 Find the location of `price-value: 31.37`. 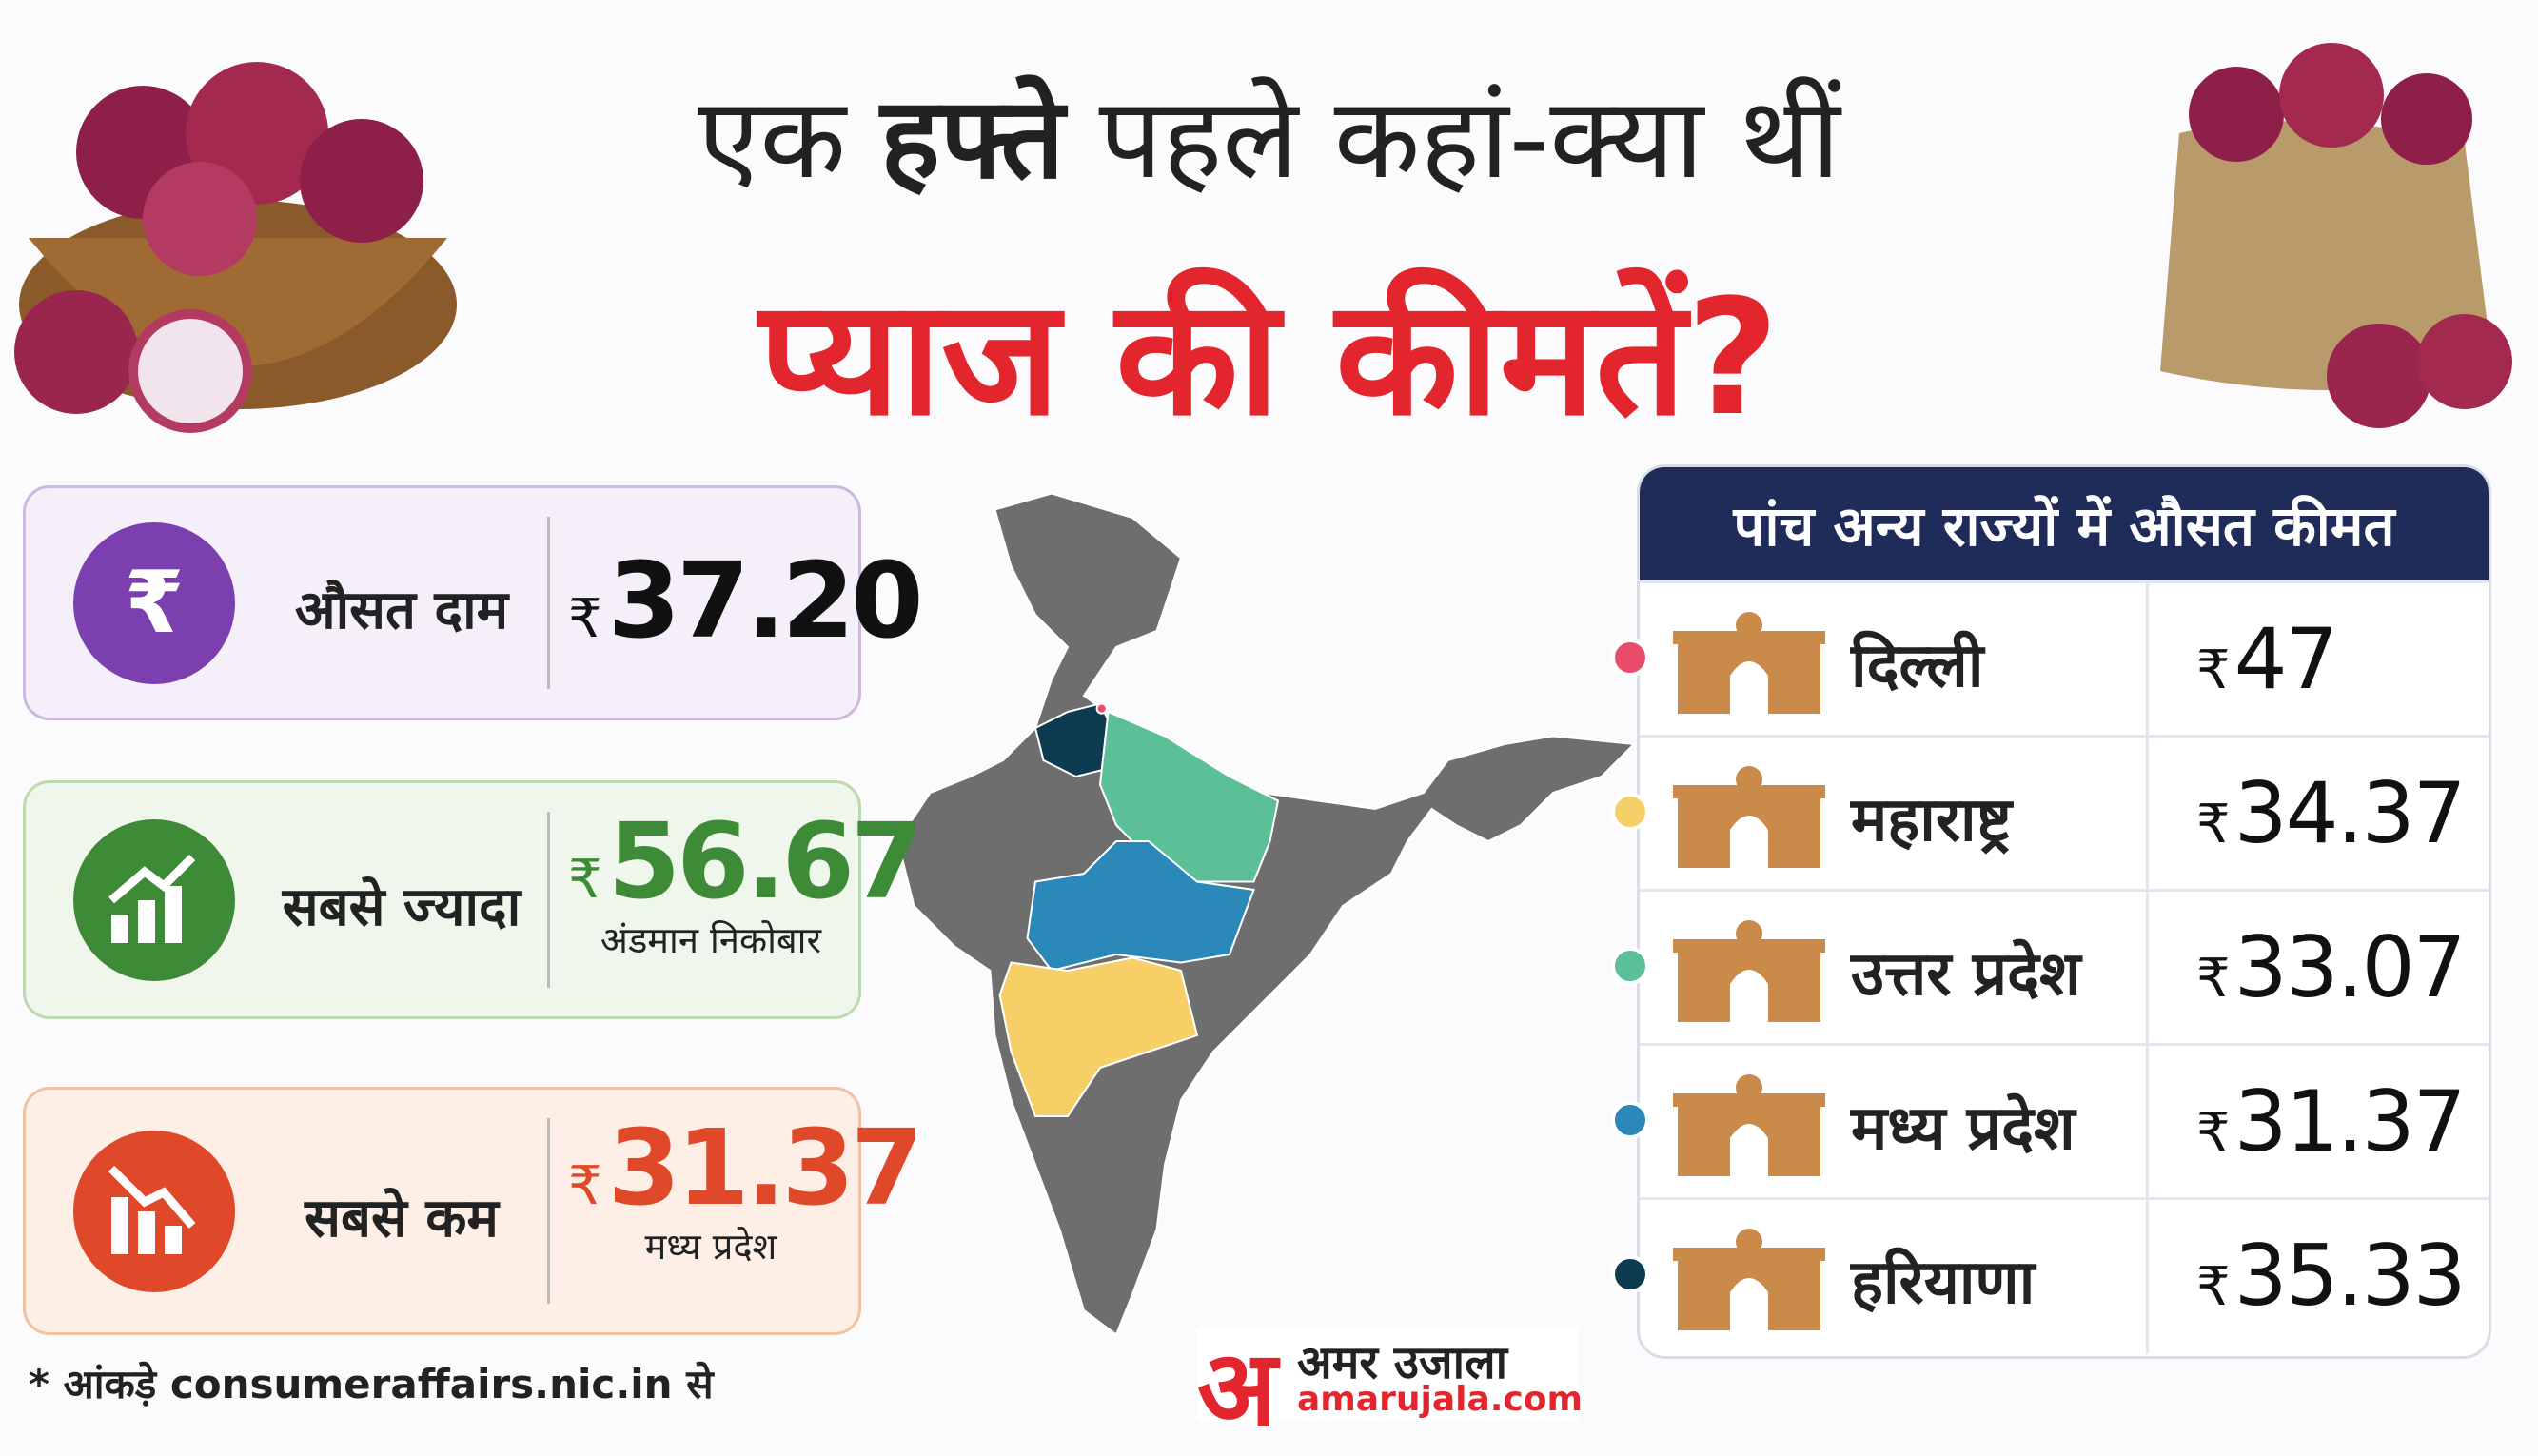

price-value: 31.37 is located at coordinates (2350, 1121).